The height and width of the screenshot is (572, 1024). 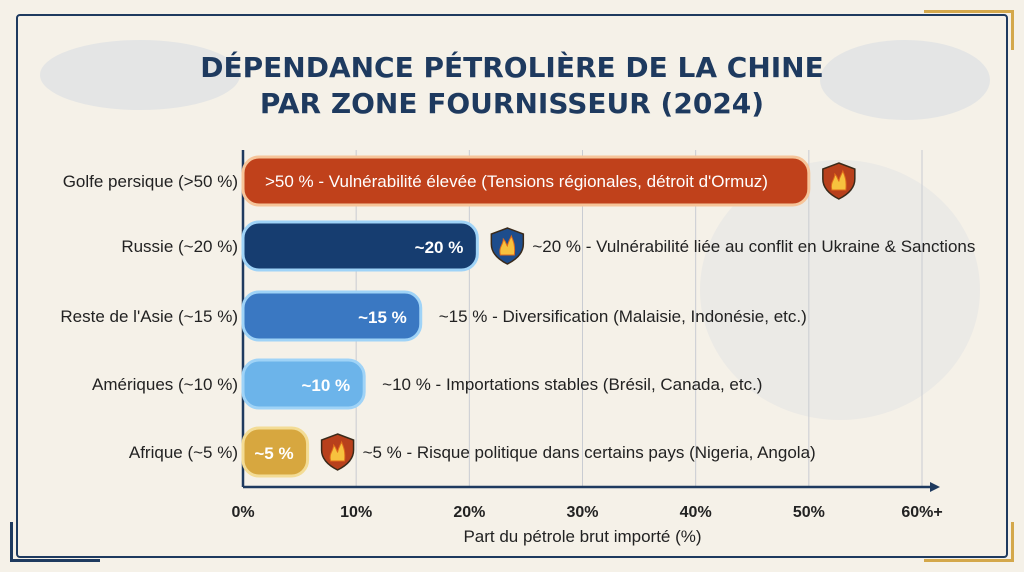 What do you see at coordinates (356, 512) in the screenshot?
I see `x-tick-label: 10%` at bounding box center [356, 512].